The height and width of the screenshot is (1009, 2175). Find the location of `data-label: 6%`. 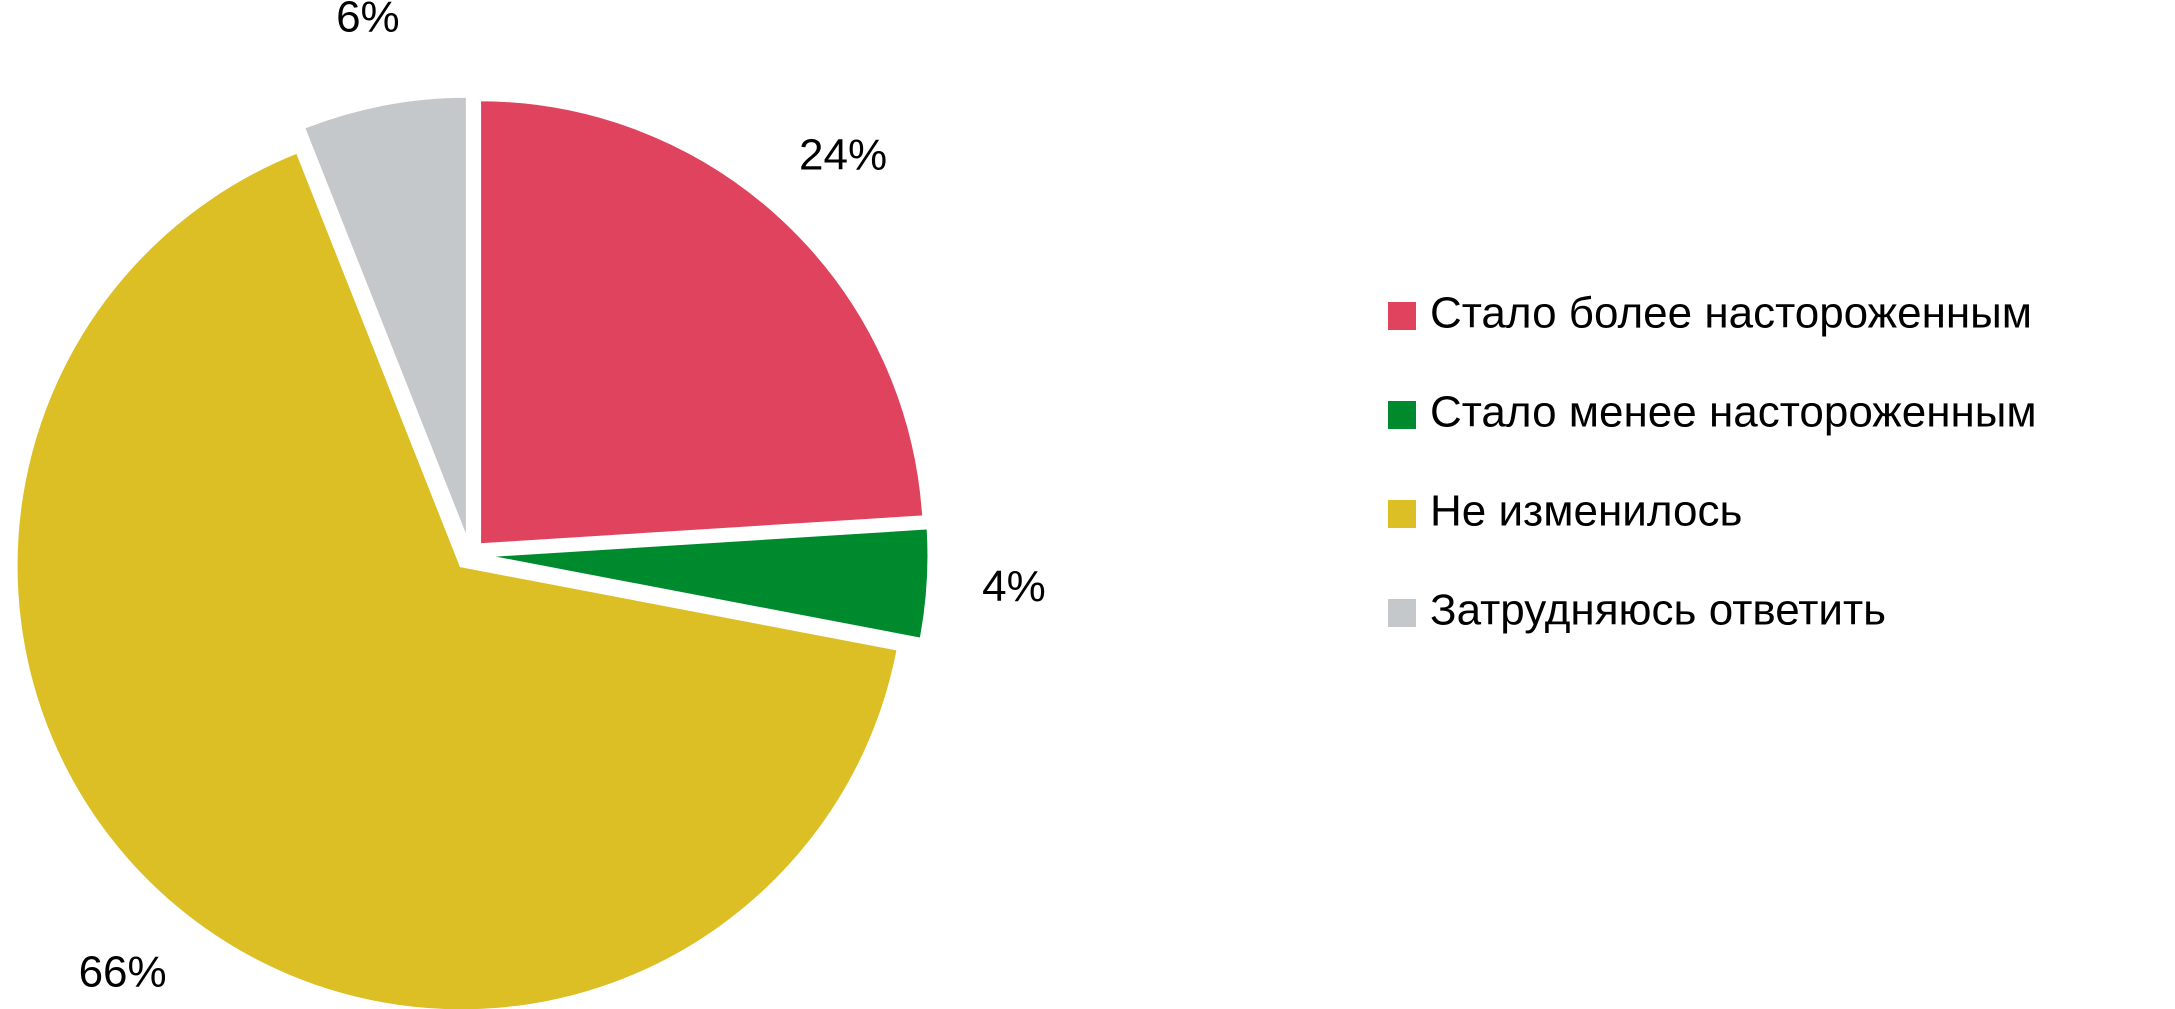

data-label: 6% is located at coordinates (368, 20).